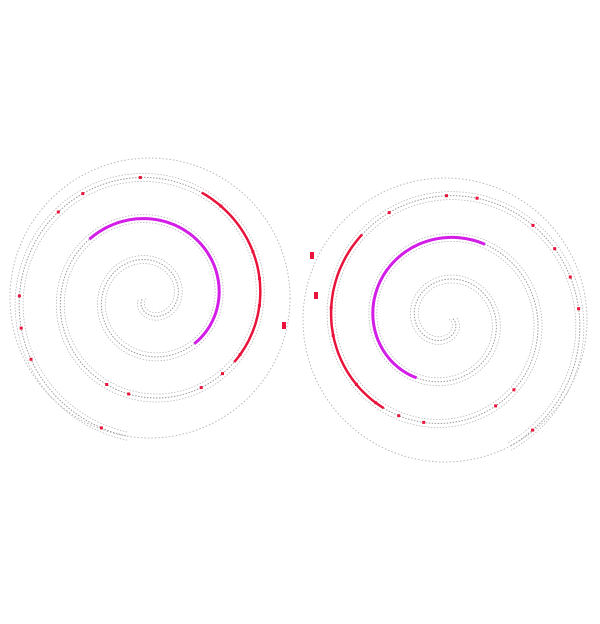 This screenshot has height=624, width=600. Describe the element at coordinates (428, 307) in the screenshot. I see `right-spiral-magenta-arc` at that location.